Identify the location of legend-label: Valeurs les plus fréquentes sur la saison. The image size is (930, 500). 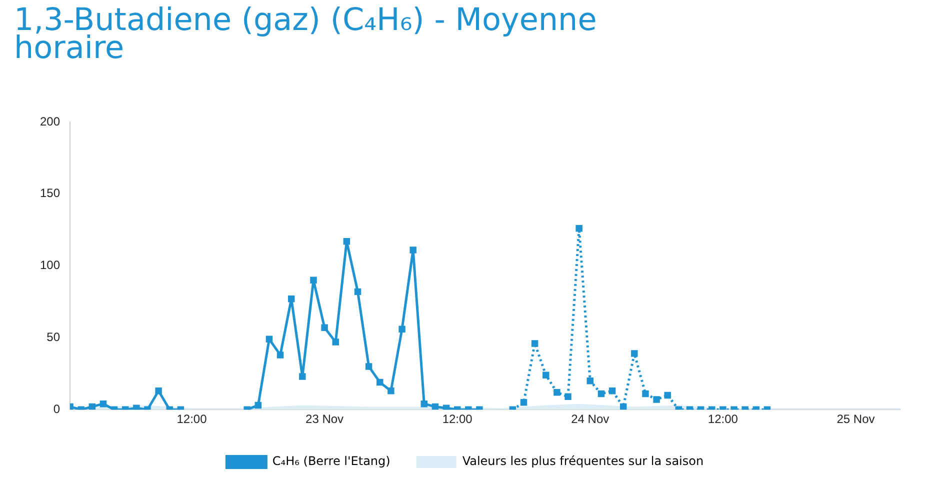
(583, 461).